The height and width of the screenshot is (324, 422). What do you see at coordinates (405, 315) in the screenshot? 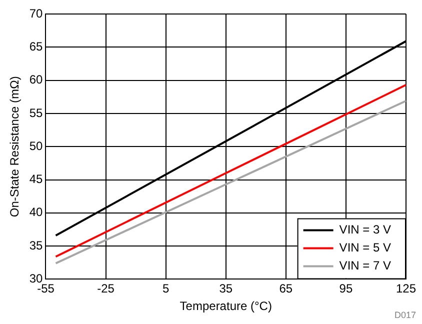
I see `text: D017` at bounding box center [405, 315].